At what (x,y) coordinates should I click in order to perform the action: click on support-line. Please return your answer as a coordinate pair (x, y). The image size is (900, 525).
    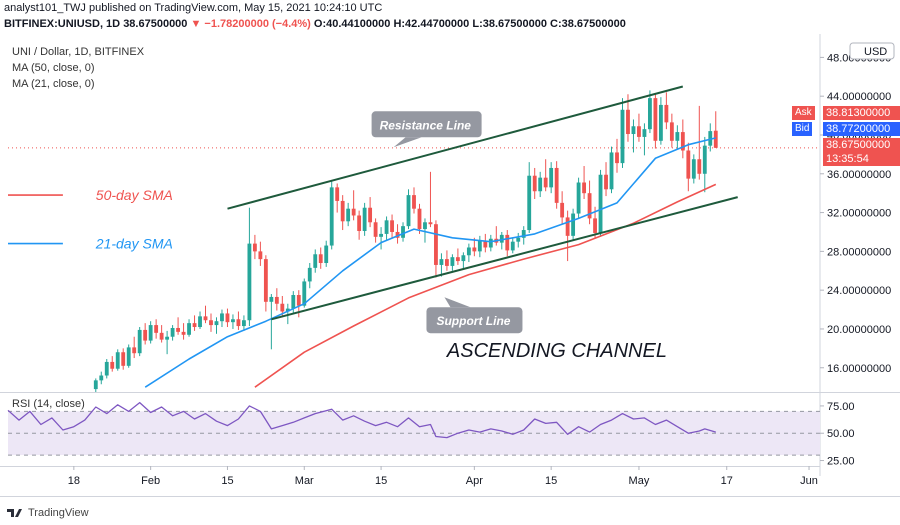
    Looking at the image, I should click on (504, 258).